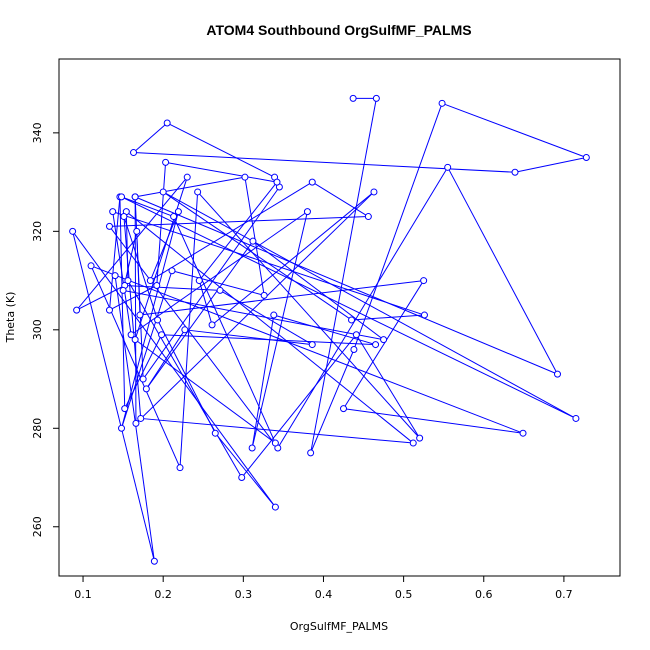  I want to click on x-tick-label: 0.4, so click(324, 594).